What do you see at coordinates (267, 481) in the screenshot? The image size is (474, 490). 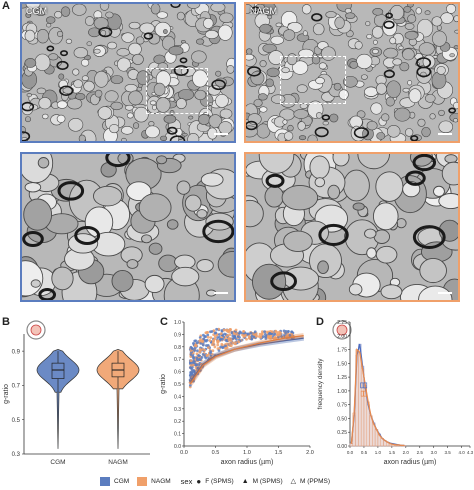 I see `legend-label-m-spms: M (SPMS)` at bounding box center [267, 481].